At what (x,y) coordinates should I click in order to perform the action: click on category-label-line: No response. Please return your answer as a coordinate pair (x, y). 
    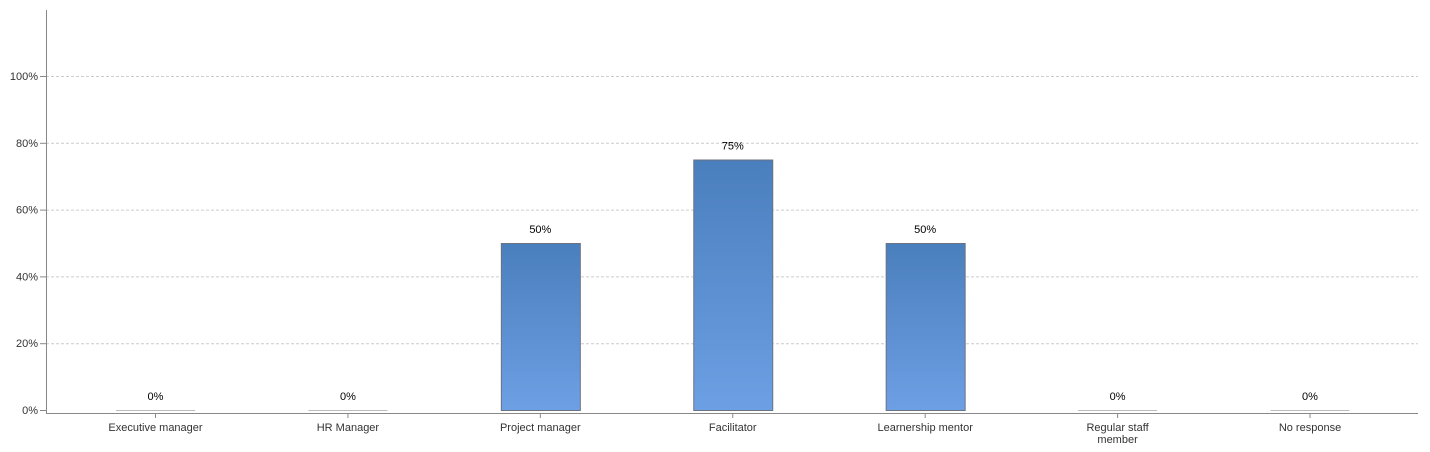
    Looking at the image, I should click on (1310, 428).